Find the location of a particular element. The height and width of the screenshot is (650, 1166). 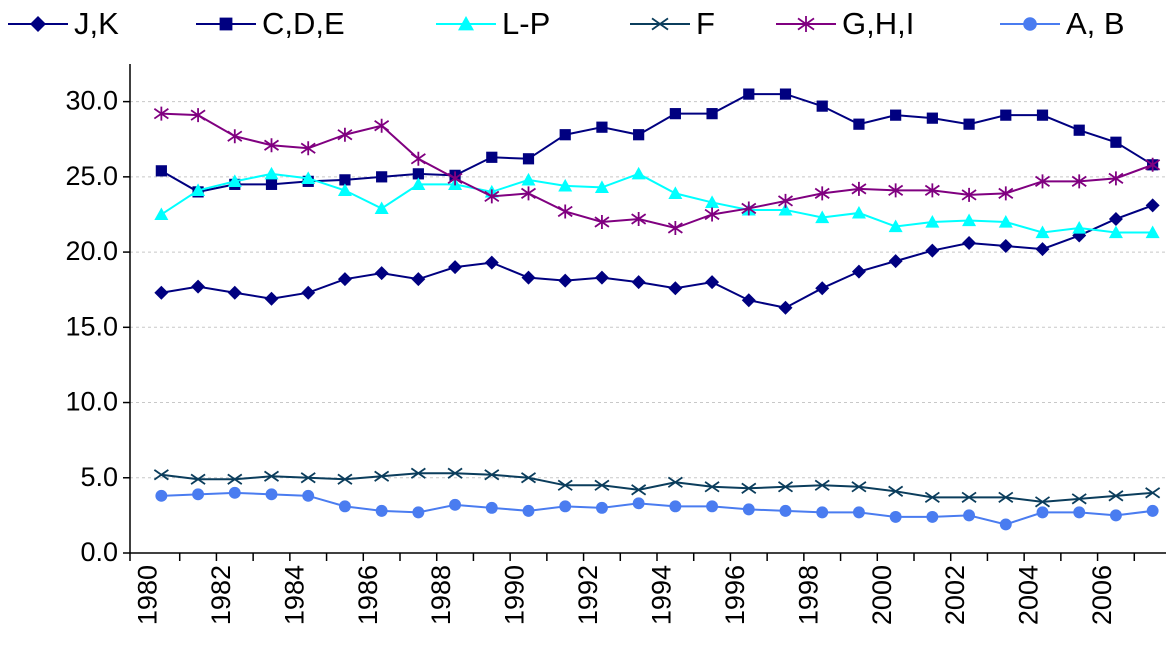

x-tick-label: 1994 is located at coordinates (661, 595).